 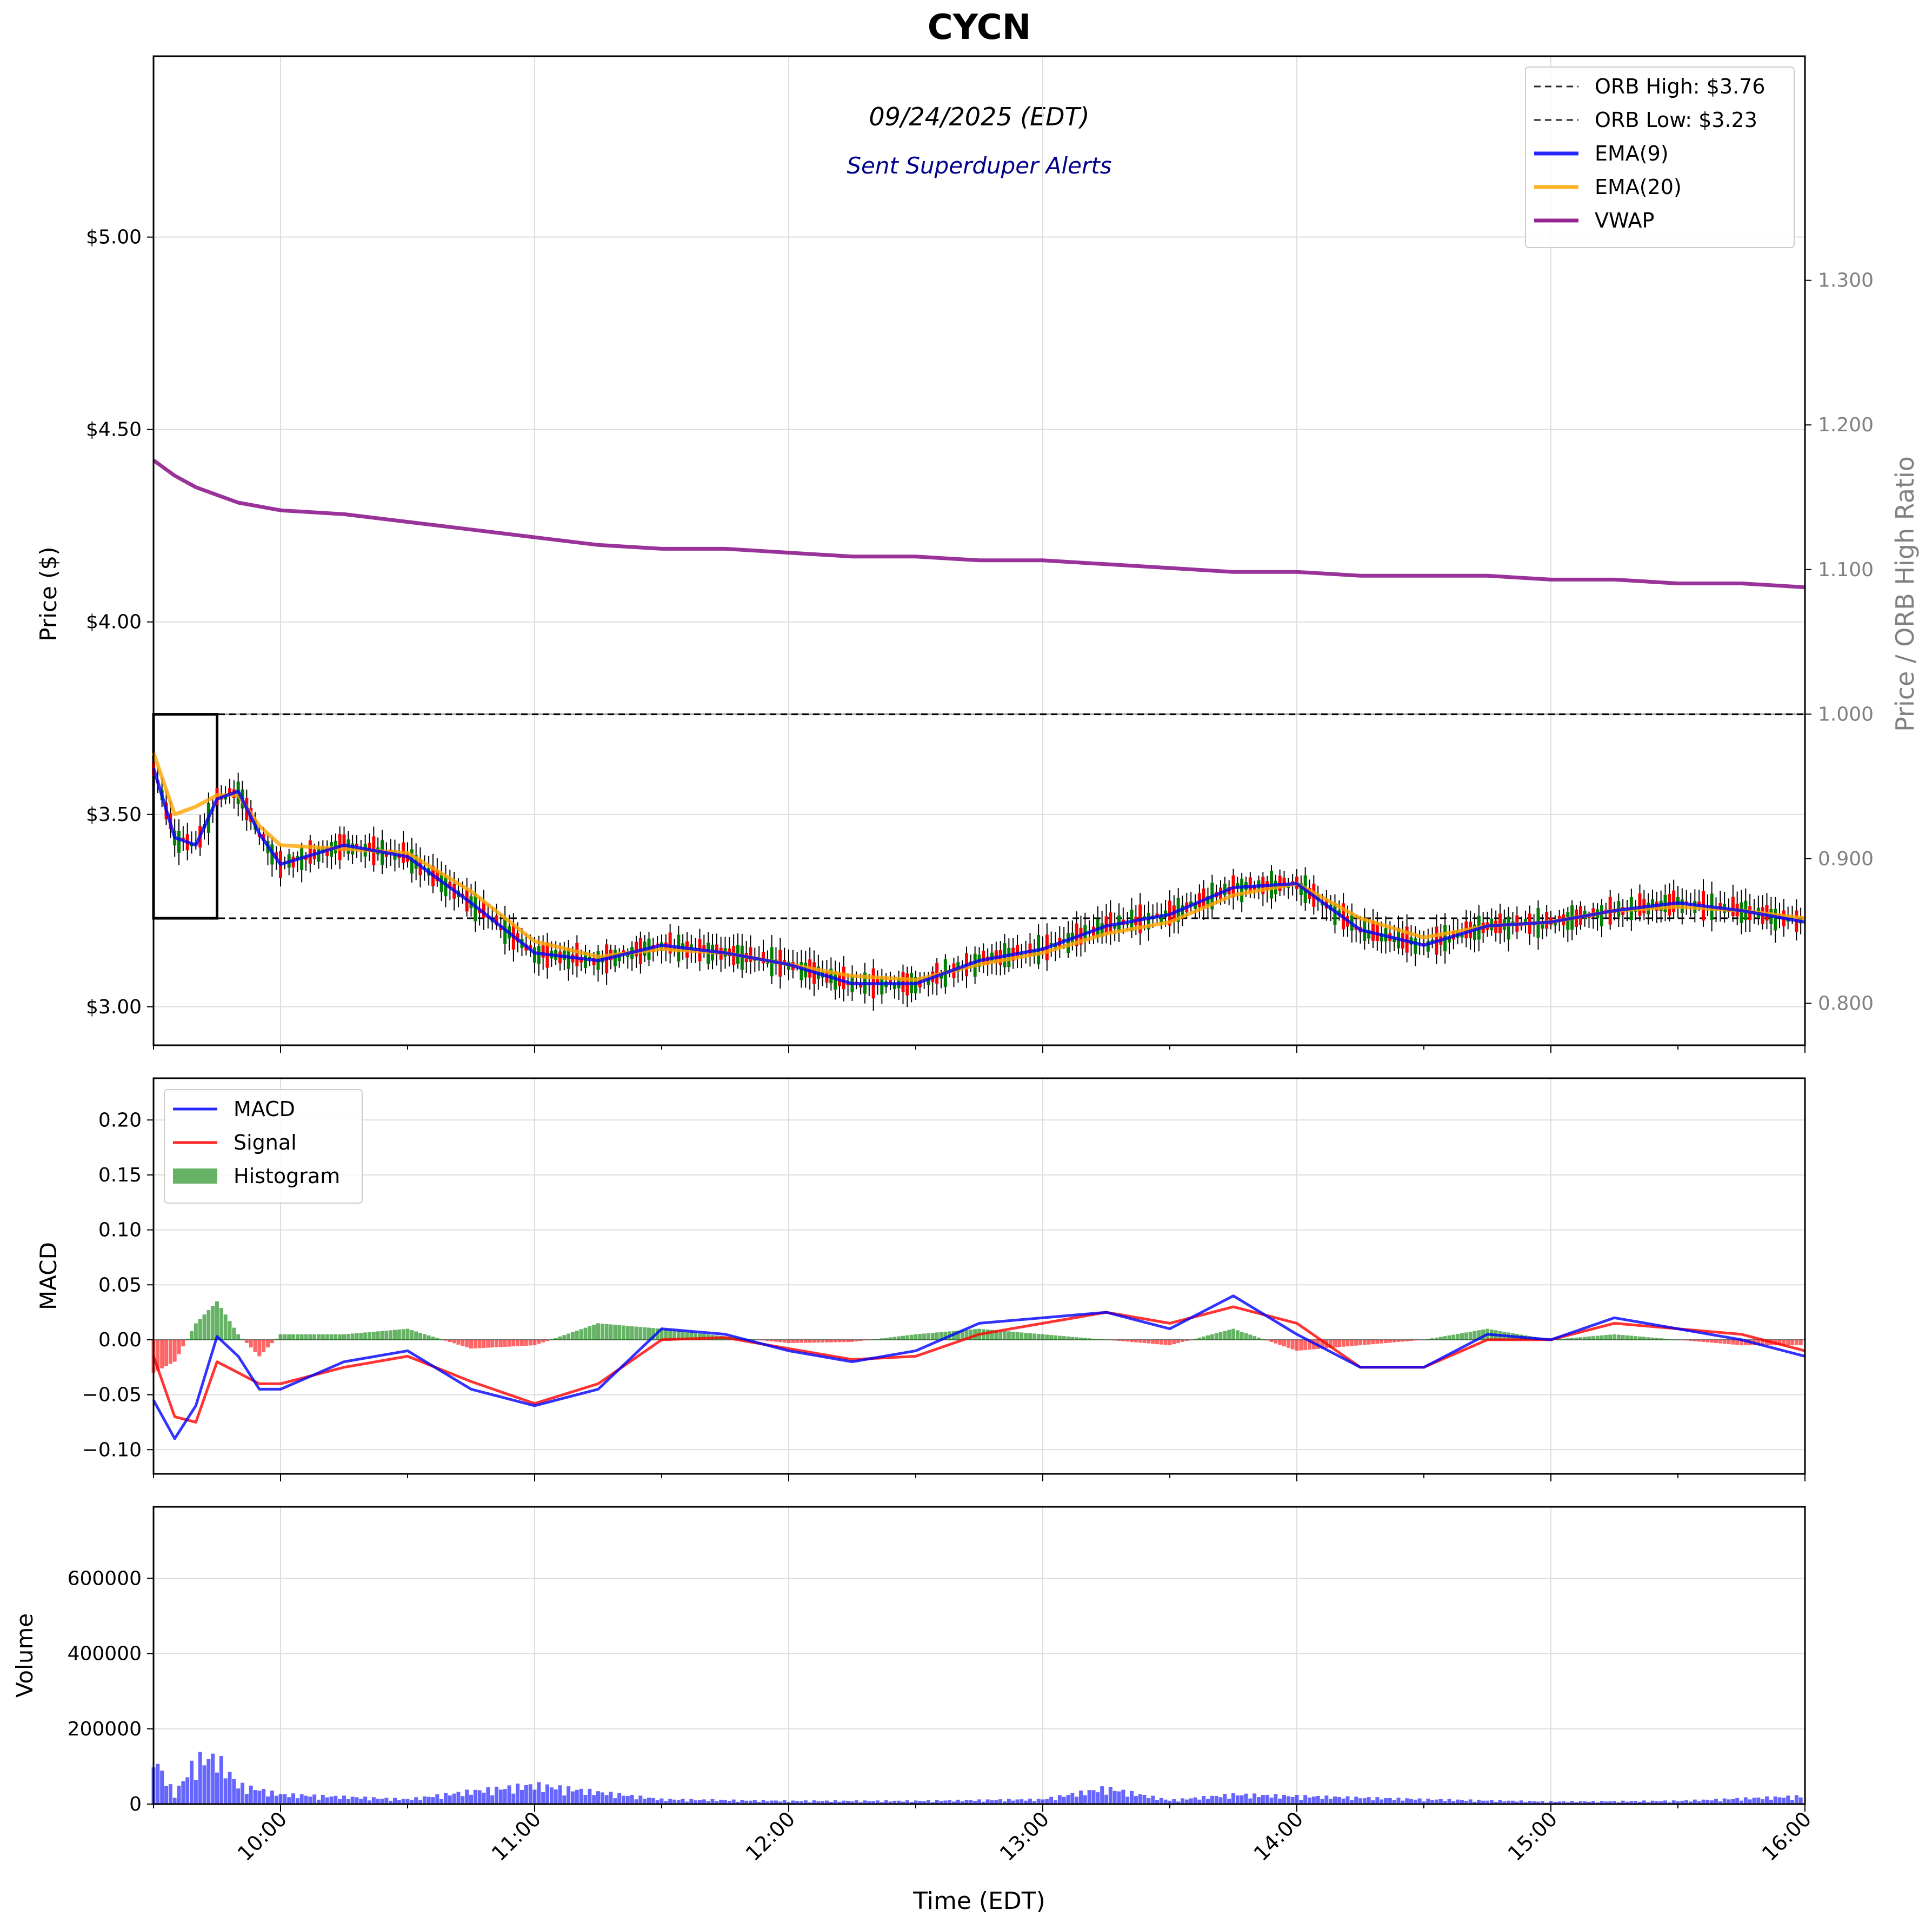 I want to click on macd-ytick-label: 0.20, so click(x=120, y=1120).